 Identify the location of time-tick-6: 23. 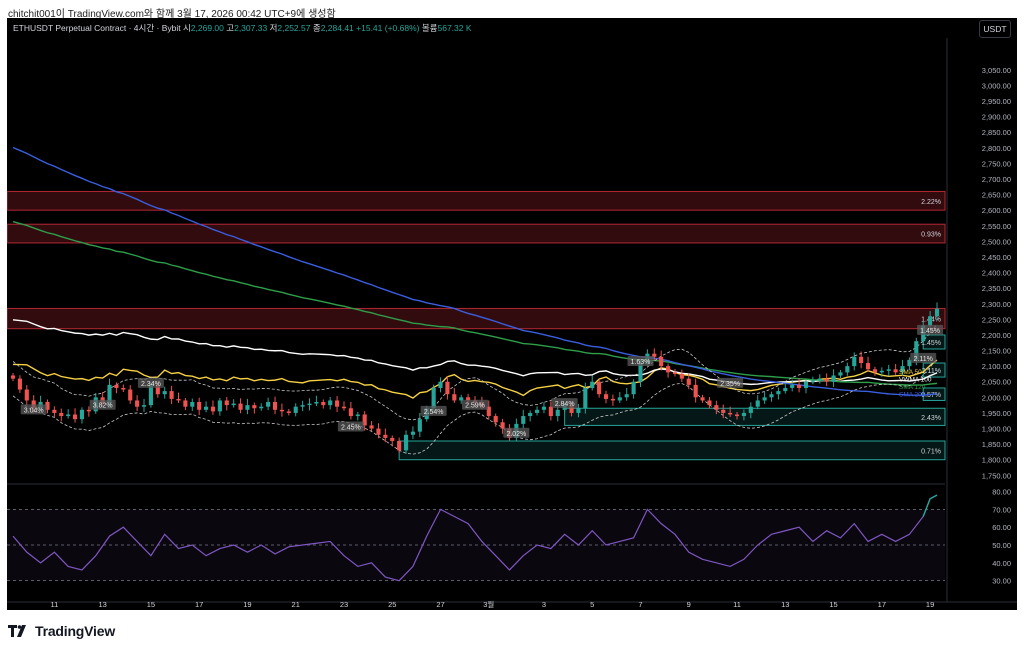
(344, 604).